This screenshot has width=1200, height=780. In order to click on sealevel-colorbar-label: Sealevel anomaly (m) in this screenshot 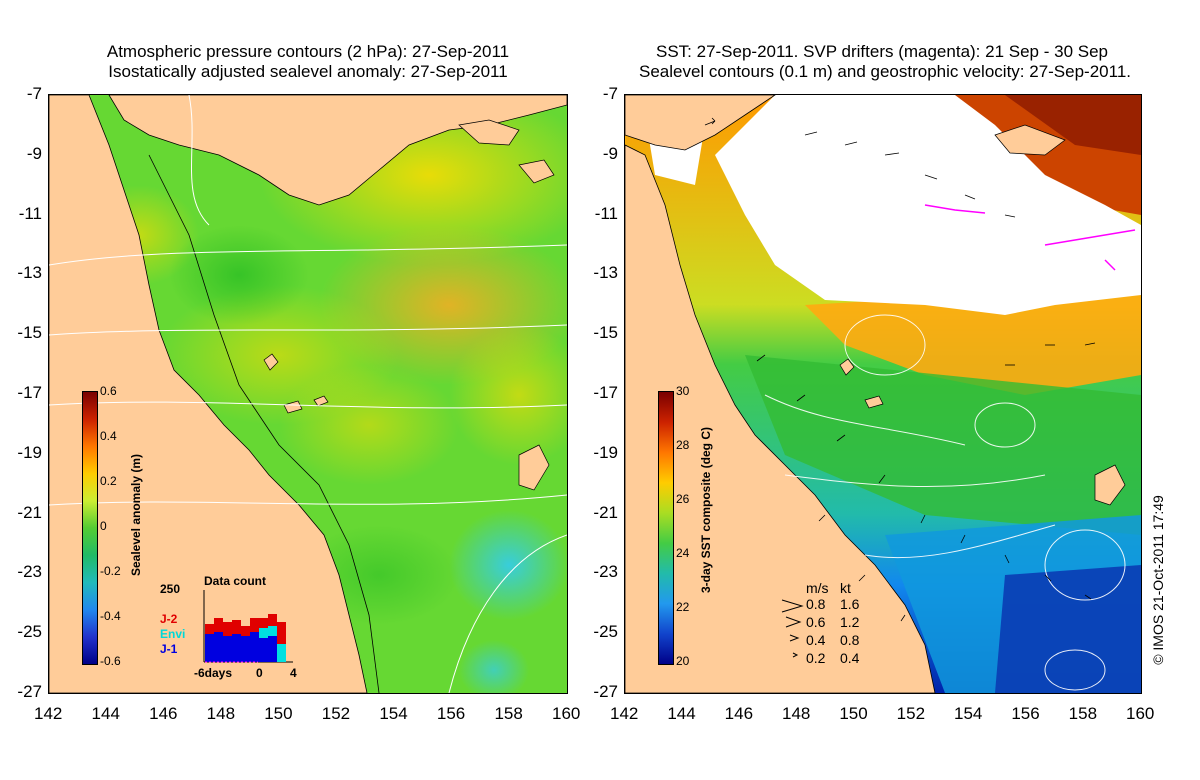, I will do `click(136, 515)`.